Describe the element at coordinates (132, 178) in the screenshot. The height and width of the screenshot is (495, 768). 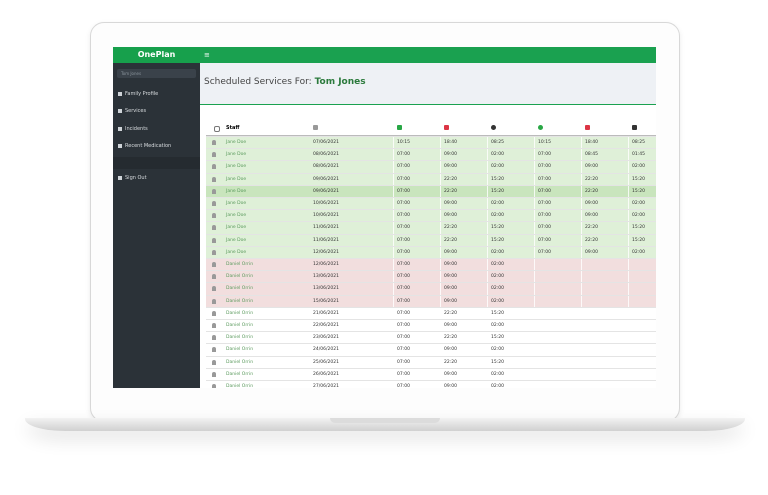
I see `menu-item: Sign Out` at that location.